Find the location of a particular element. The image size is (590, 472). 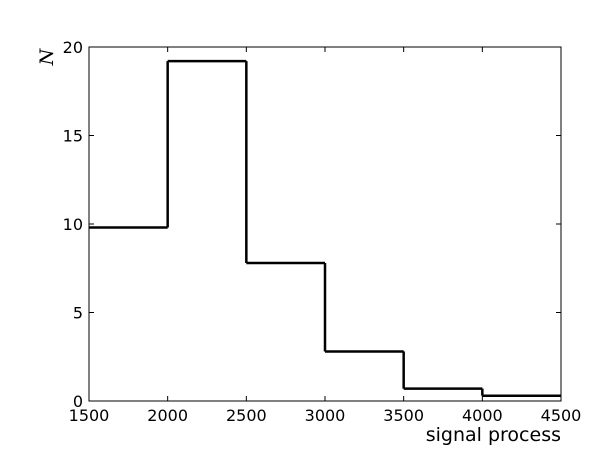

x-axis-label: signal process is located at coordinates (493, 435).